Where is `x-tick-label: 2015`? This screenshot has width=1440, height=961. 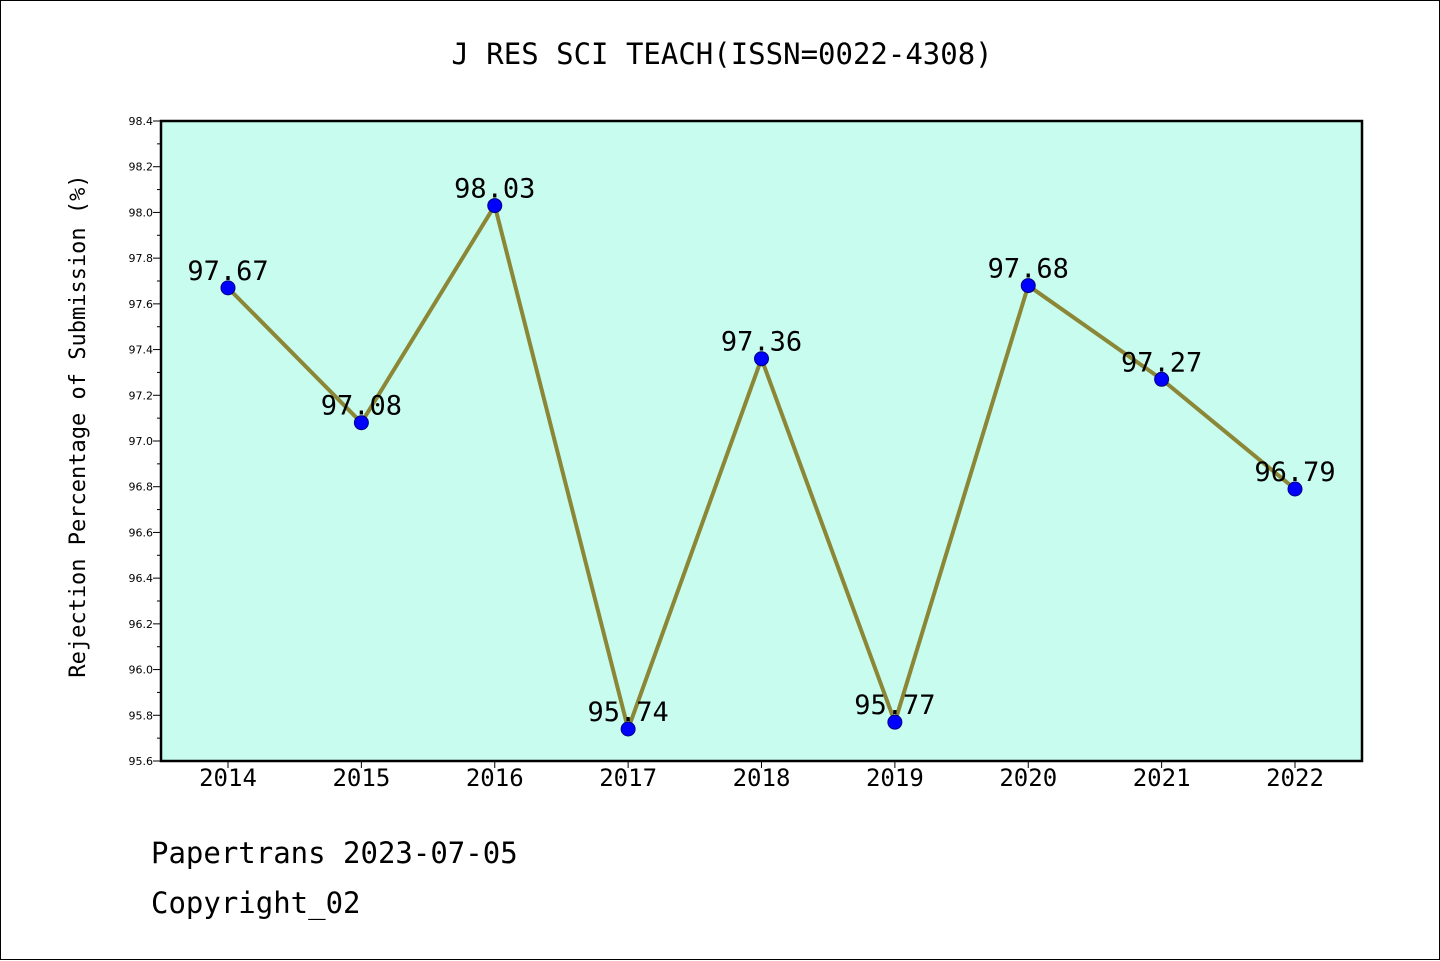 x-tick-label: 2015 is located at coordinates (361, 778).